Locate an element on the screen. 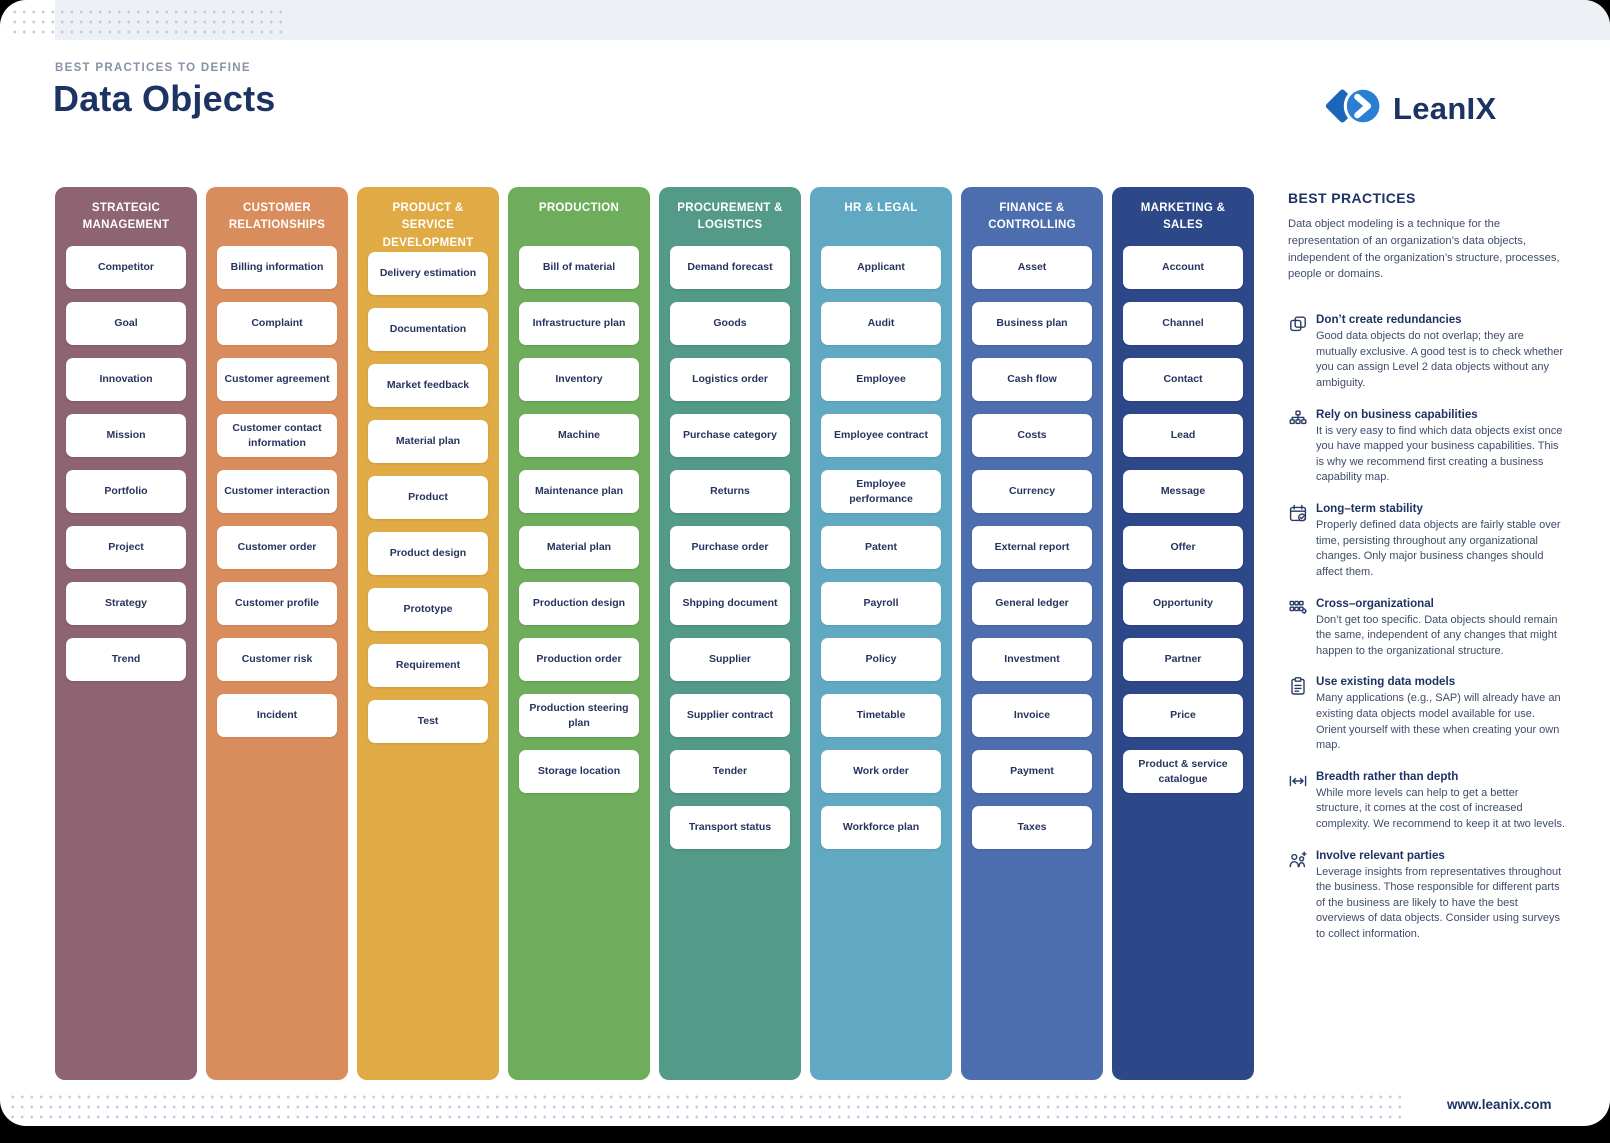 The width and height of the screenshot is (1610, 1143). data-object-card-investment: Investment is located at coordinates (1032, 659).